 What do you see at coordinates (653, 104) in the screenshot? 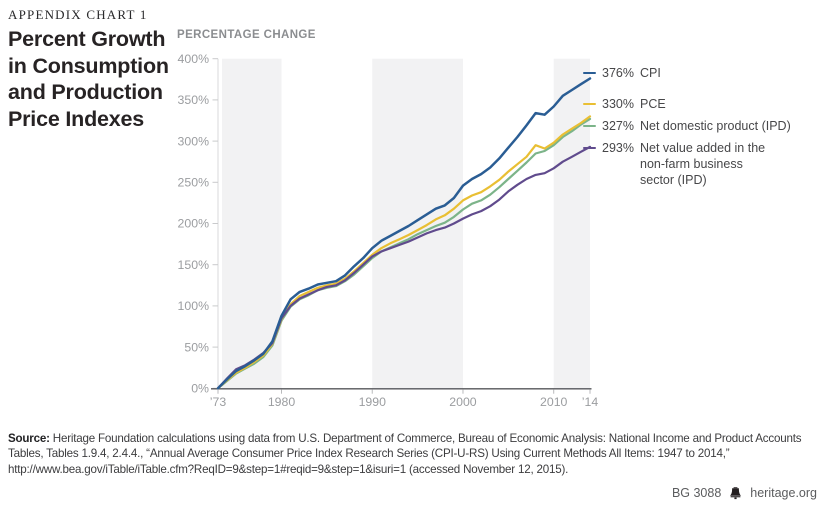
I see `legend-series-name: PCE` at bounding box center [653, 104].